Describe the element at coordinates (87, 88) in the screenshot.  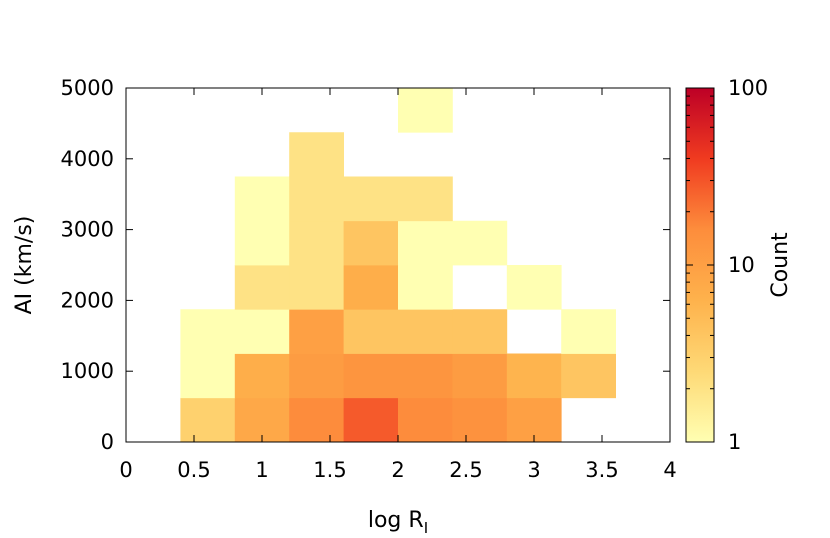
I see `y-tick-label: 5000` at that location.